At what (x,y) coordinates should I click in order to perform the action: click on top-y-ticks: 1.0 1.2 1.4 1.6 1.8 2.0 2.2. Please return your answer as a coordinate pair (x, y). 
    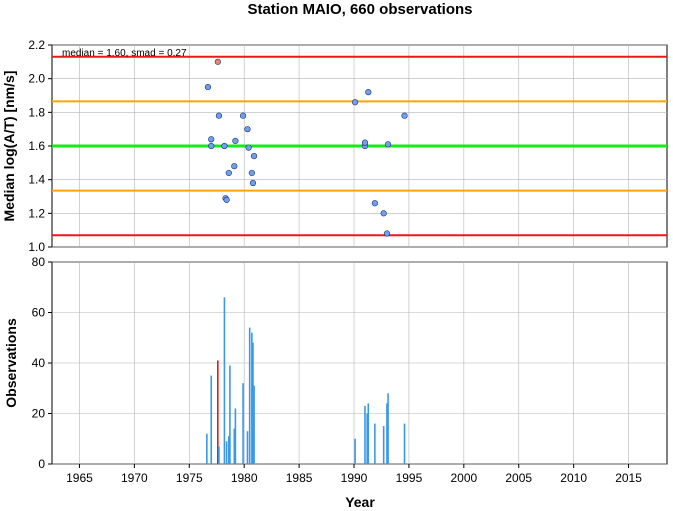
    Looking at the image, I should click on (40, 146).